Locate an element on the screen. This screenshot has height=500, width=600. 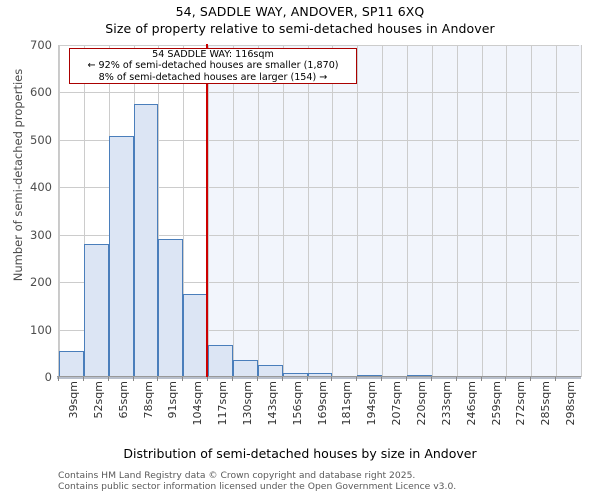
y-tick-label: 700 is located at coordinates (41, 45).